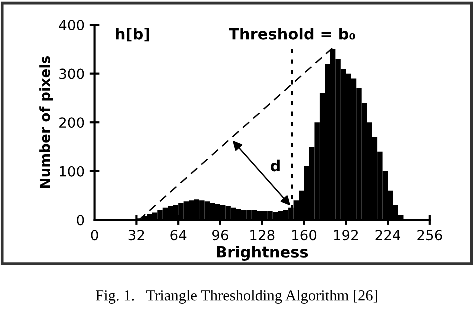  Describe the element at coordinates (94, 235) in the screenshot. I see `x-tick-label: 0` at that location.